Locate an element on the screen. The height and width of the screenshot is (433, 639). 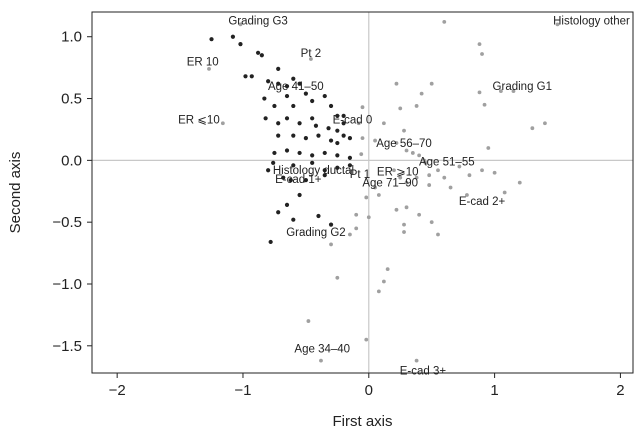
y-axis-title: Second axis is located at coordinates (15, 193).